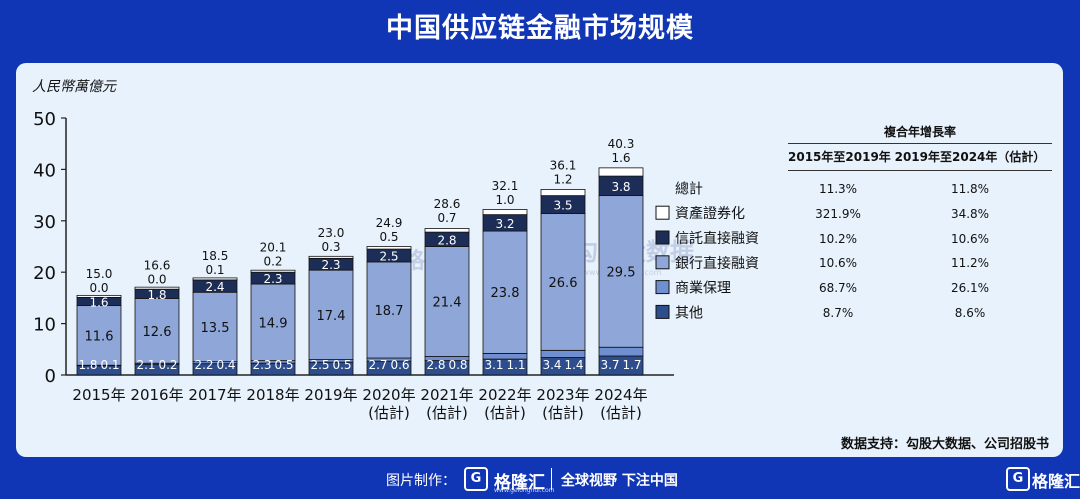 This screenshot has width=1080, height=499. What do you see at coordinates (504, 395) in the screenshot?
I see `x-tick-label: 2022年` at bounding box center [504, 395].